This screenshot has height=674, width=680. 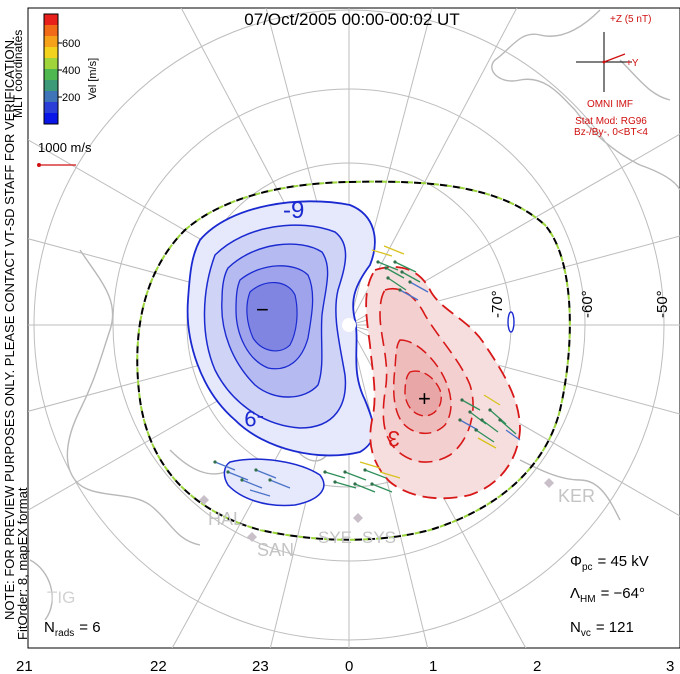 I want to click on station-label-sys: SYS, so click(x=379, y=537).